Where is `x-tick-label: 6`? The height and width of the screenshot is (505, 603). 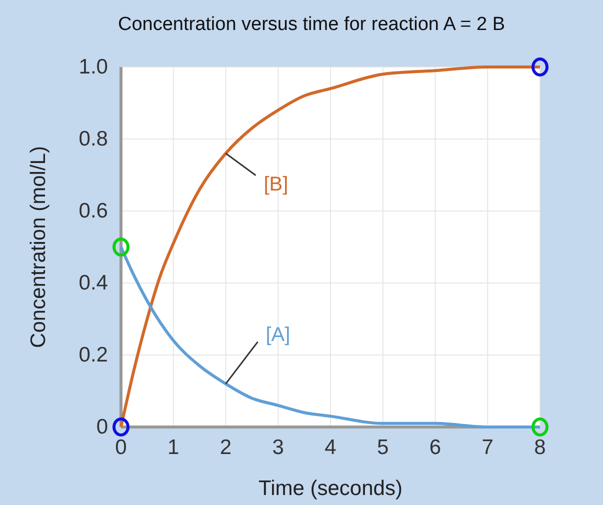
x-tick-label: 6 is located at coordinates (435, 447).